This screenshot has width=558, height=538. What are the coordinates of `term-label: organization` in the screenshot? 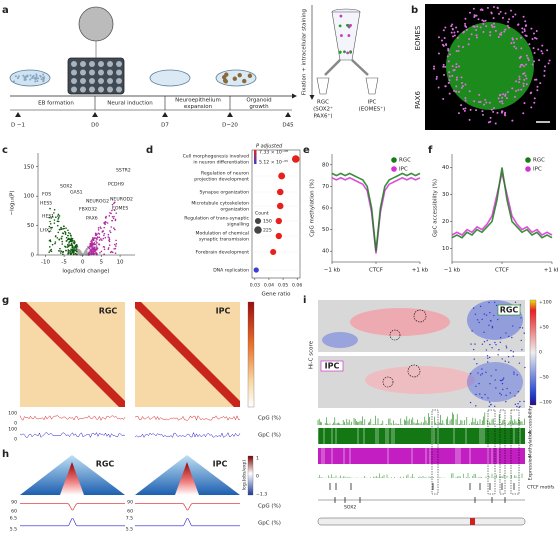 It's located at (234, 210).